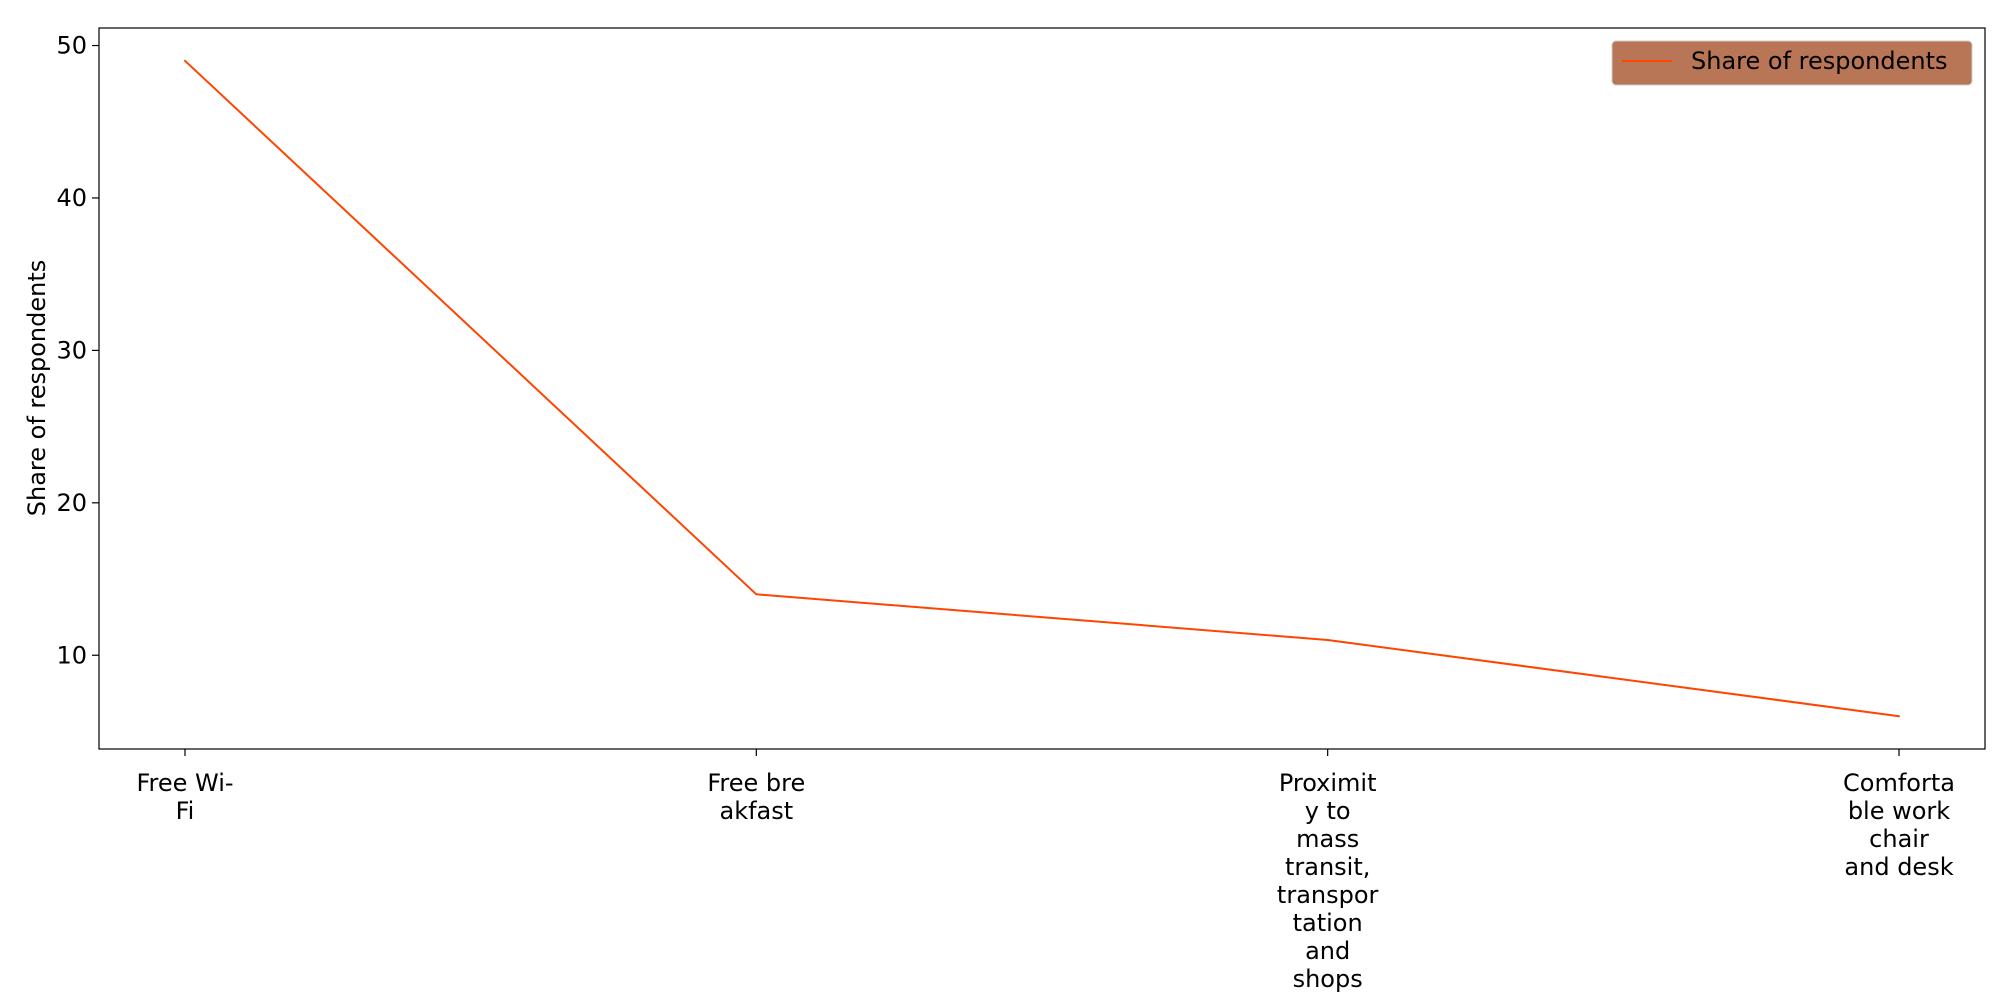  I want to click on x-tick-label-line: y to, so click(1328, 811).